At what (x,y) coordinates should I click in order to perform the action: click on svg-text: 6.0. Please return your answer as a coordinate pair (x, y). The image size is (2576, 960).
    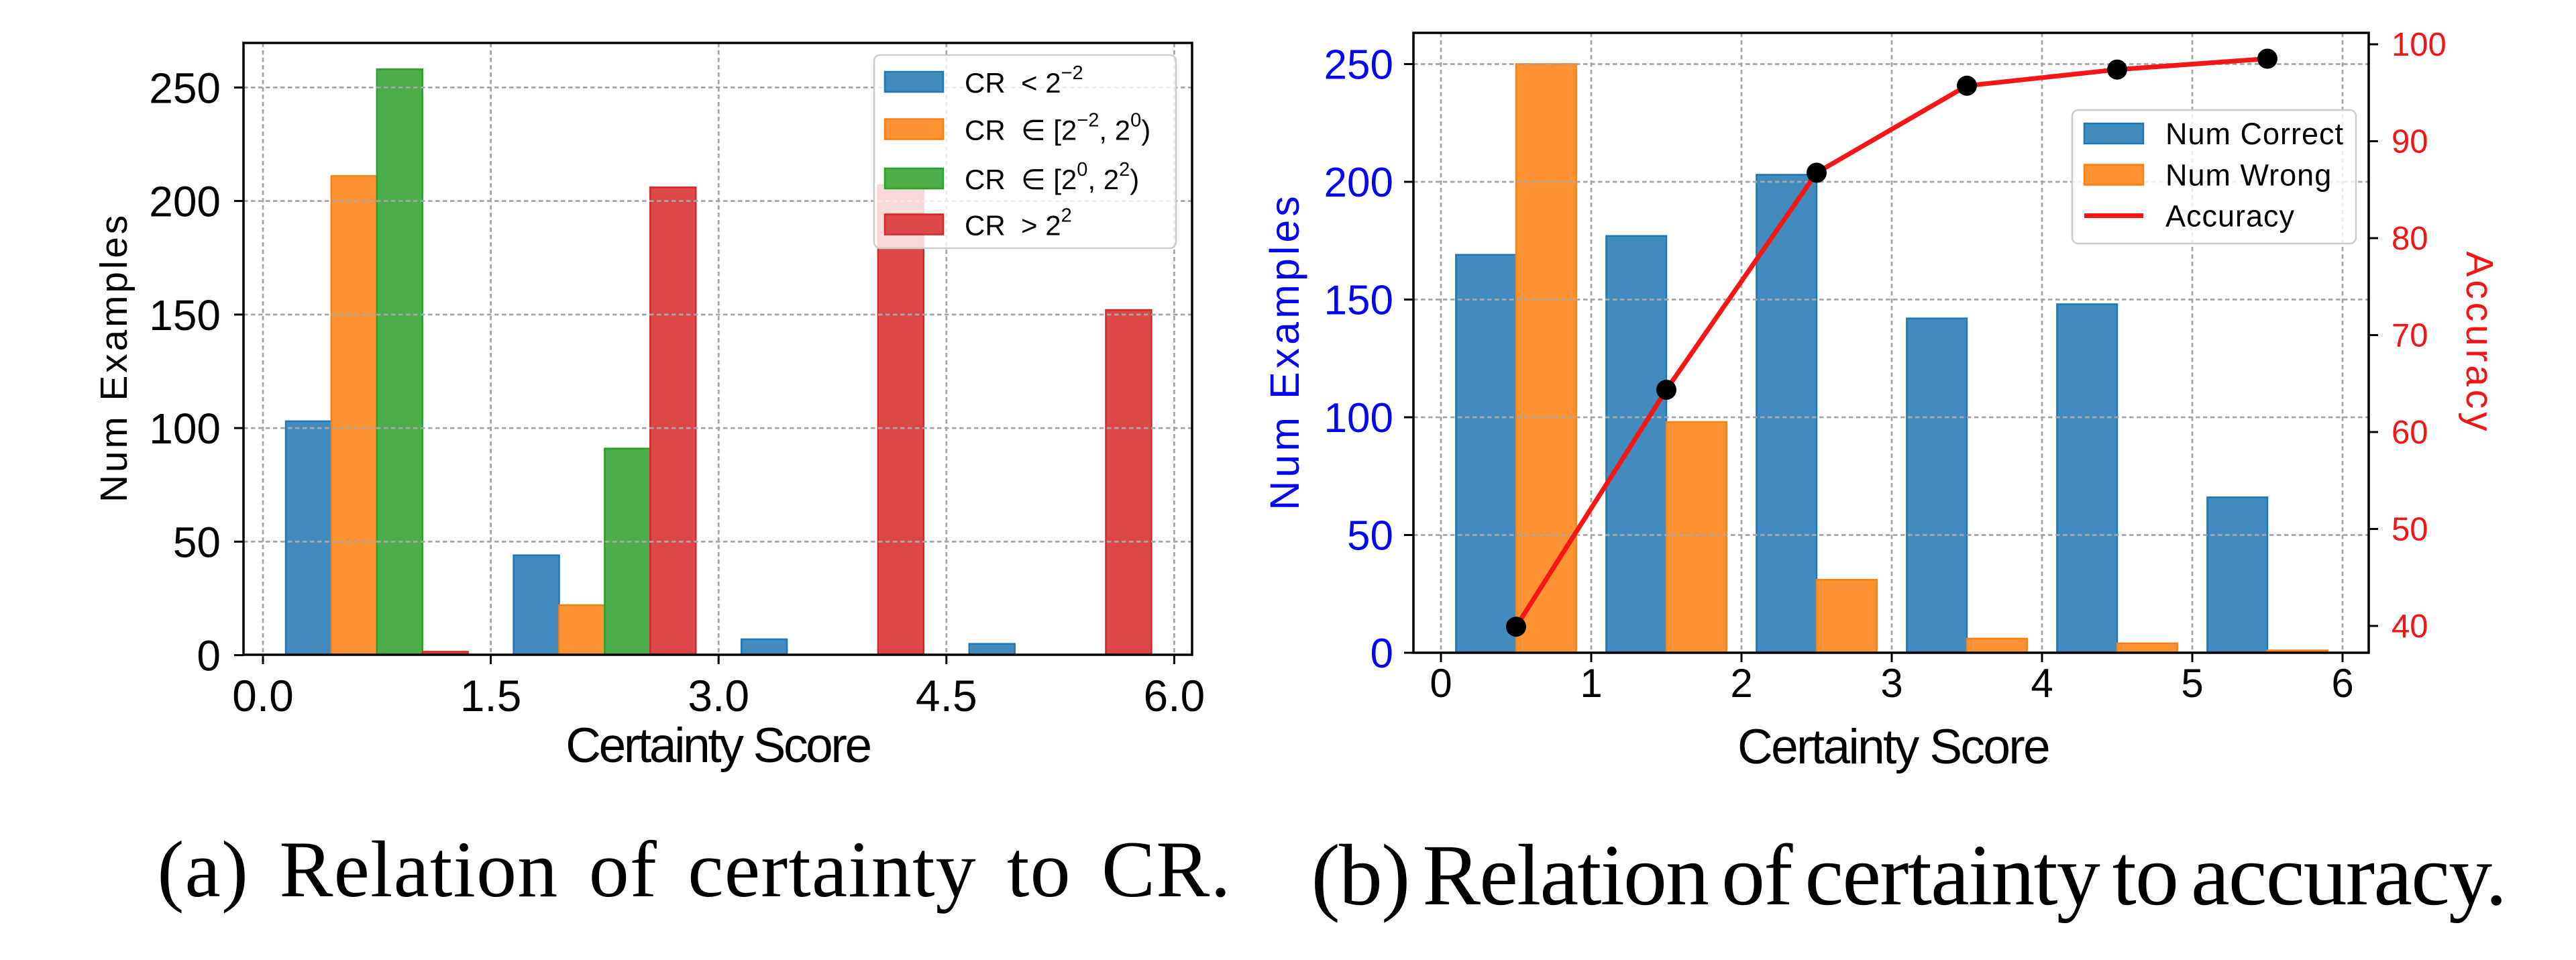
    Looking at the image, I should click on (1174, 696).